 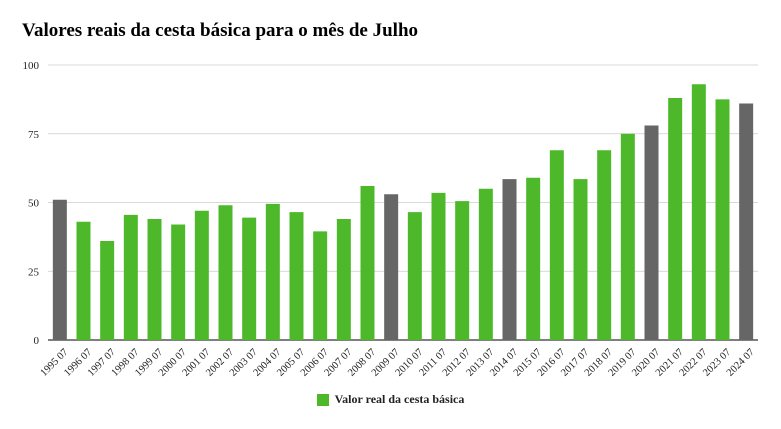 I want to click on legend: Valor real da cesta básica, so click(x=390, y=399).